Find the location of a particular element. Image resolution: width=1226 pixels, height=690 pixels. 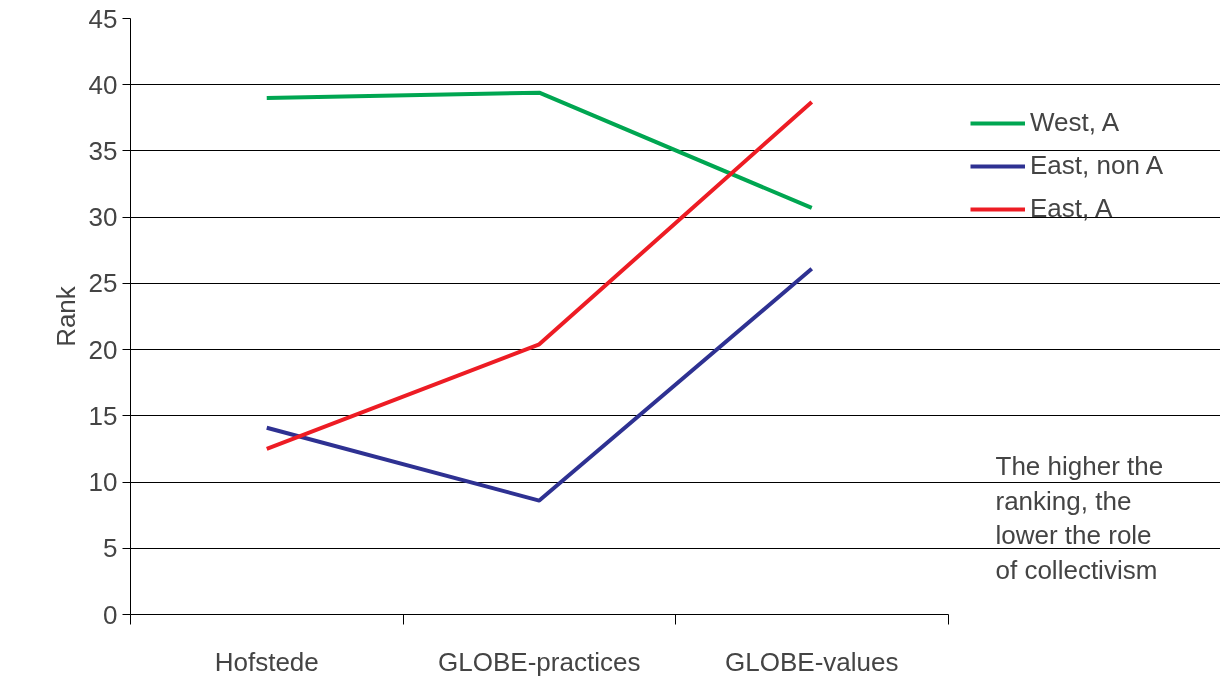

legend-label: West, A is located at coordinates (1075, 122).